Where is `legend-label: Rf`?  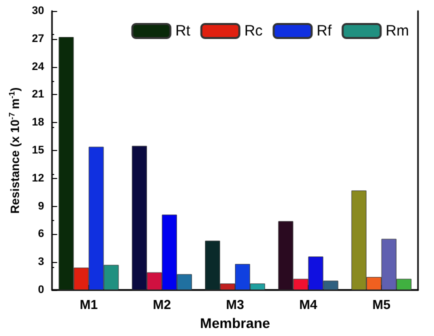 legend-label: Rf is located at coordinates (324, 31).